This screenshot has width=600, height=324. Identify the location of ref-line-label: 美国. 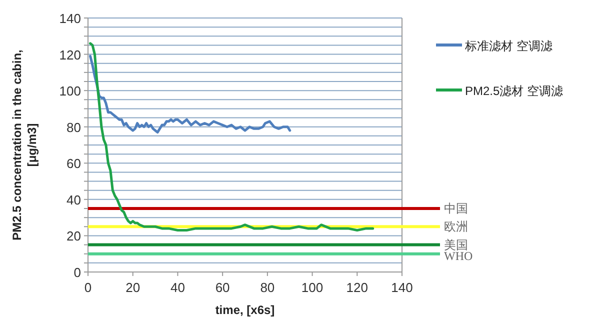
(456, 245).